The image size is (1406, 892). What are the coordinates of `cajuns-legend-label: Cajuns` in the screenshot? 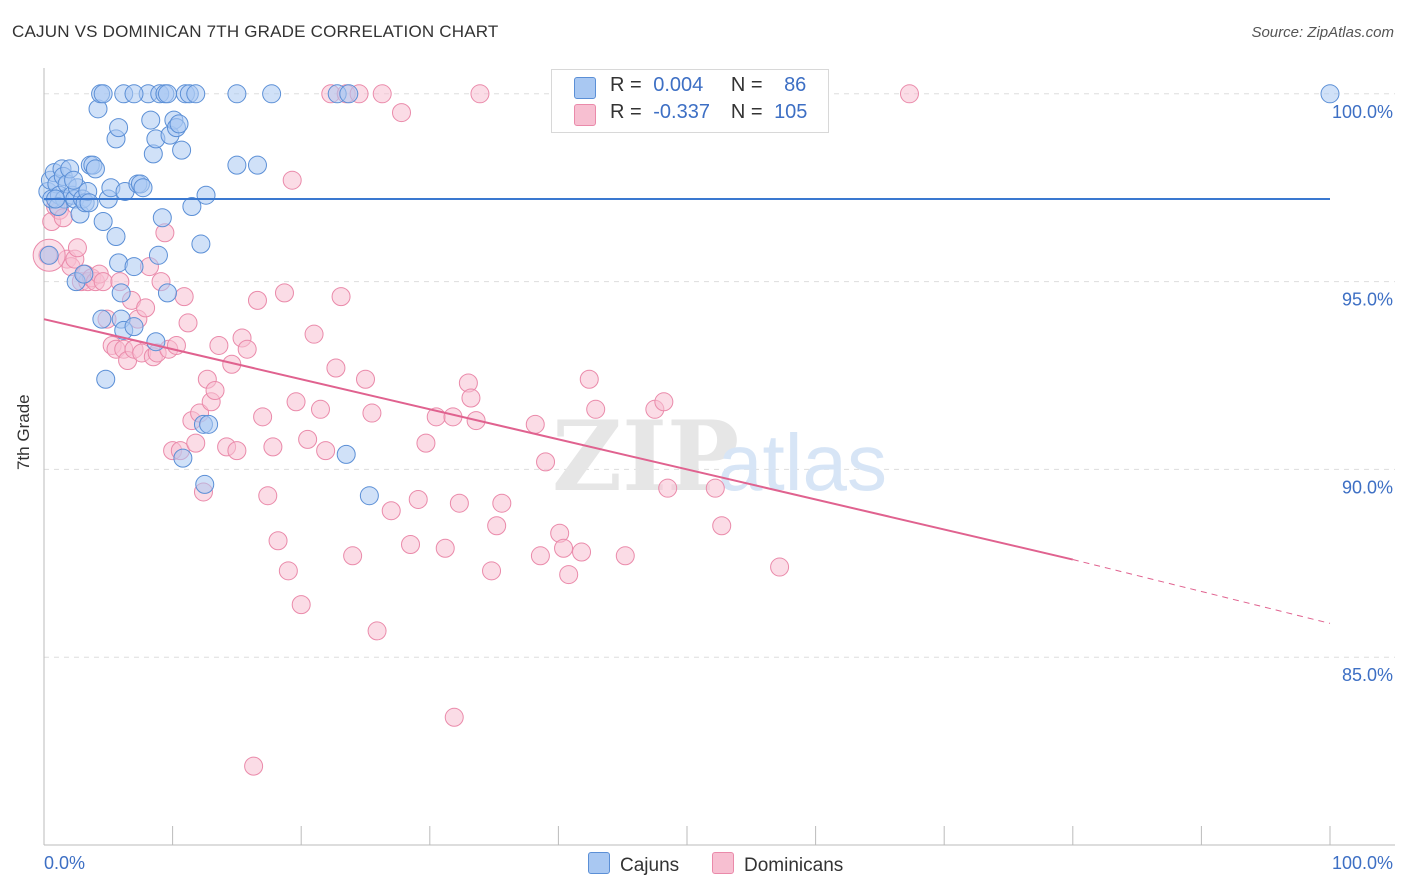 It's located at (650, 865).